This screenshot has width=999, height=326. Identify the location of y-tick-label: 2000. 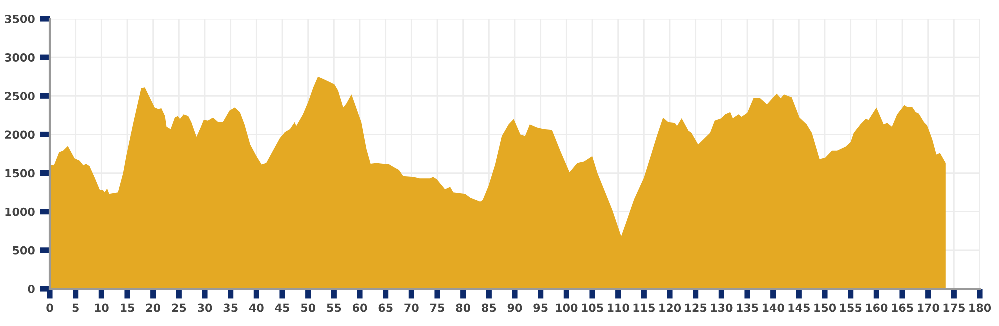
(20, 135).